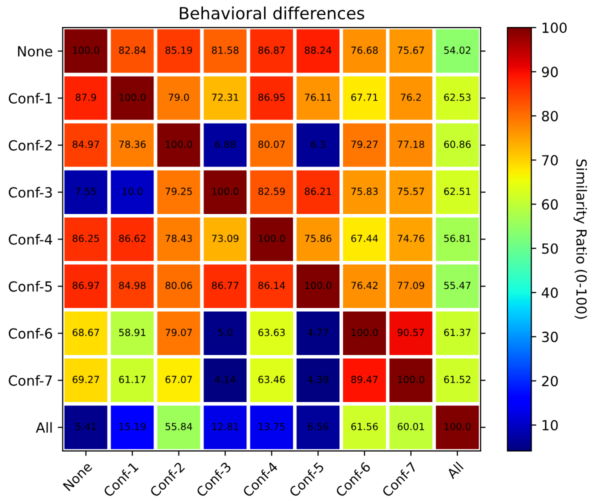 The width and height of the screenshot is (597, 501). Describe the element at coordinates (271, 332) in the screenshot. I see `data-label: 63.63` at that location.